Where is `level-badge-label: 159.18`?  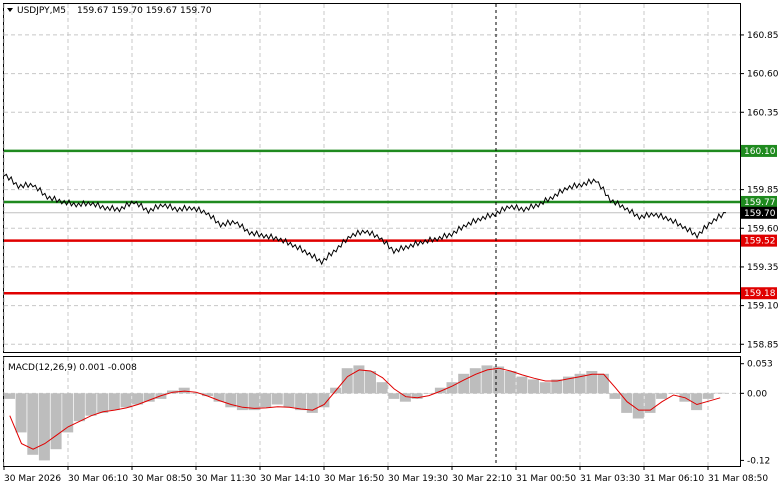 level-badge-label: 159.18 is located at coordinates (760, 294).